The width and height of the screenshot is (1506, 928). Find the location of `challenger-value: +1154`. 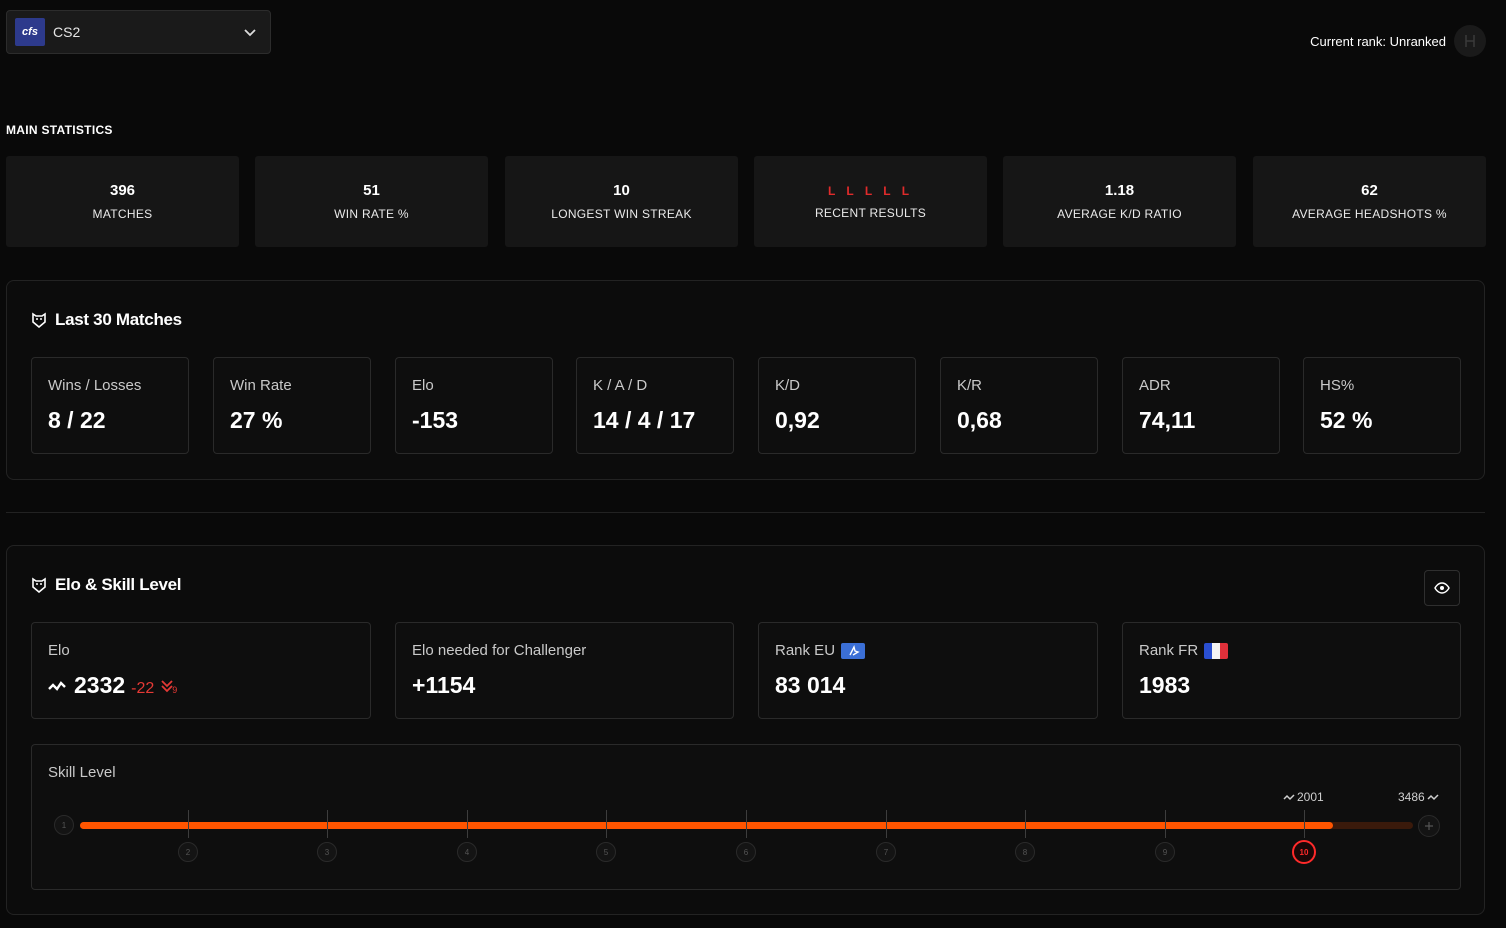

challenger-value: +1154 is located at coordinates (444, 685).